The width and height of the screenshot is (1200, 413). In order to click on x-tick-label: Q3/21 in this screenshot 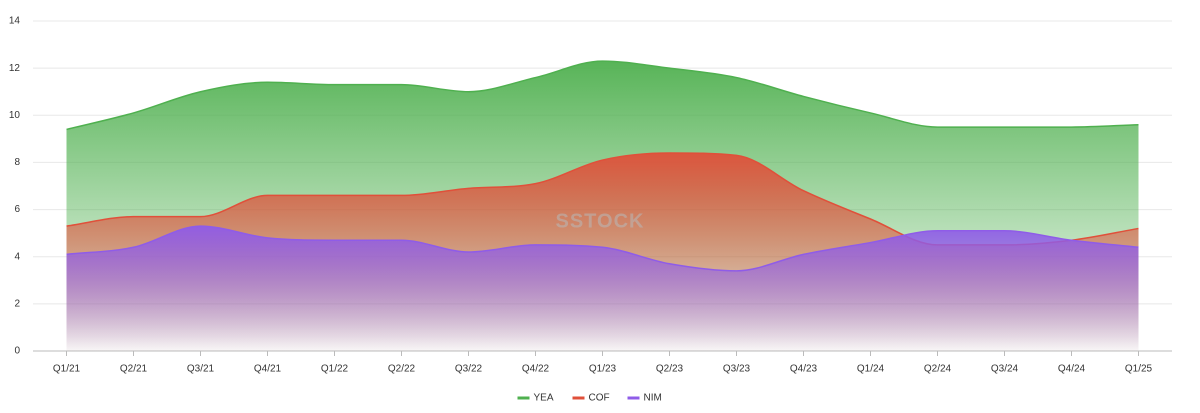, I will do `click(201, 369)`.